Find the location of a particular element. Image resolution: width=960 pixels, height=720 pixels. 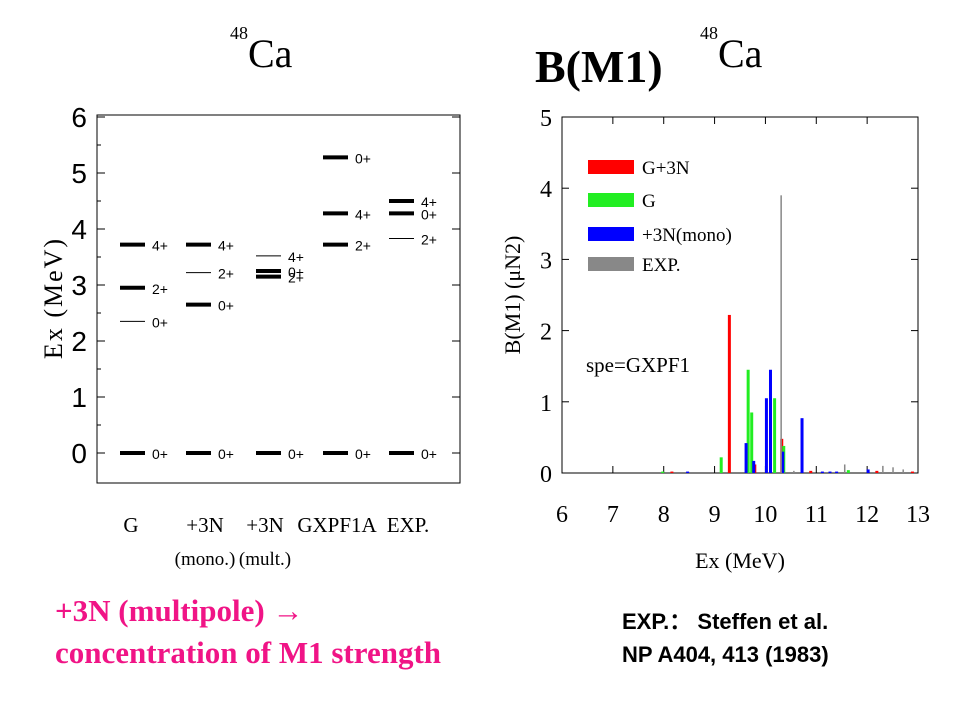

bm1-y-tick-label: 5 is located at coordinates (546, 119).